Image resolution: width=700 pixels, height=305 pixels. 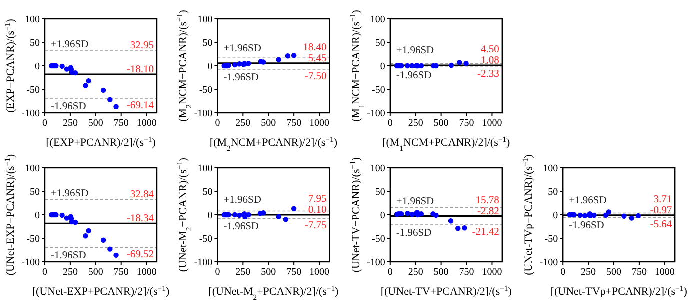 I want to click on ref-line-label: 32.95, so click(x=142, y=46).